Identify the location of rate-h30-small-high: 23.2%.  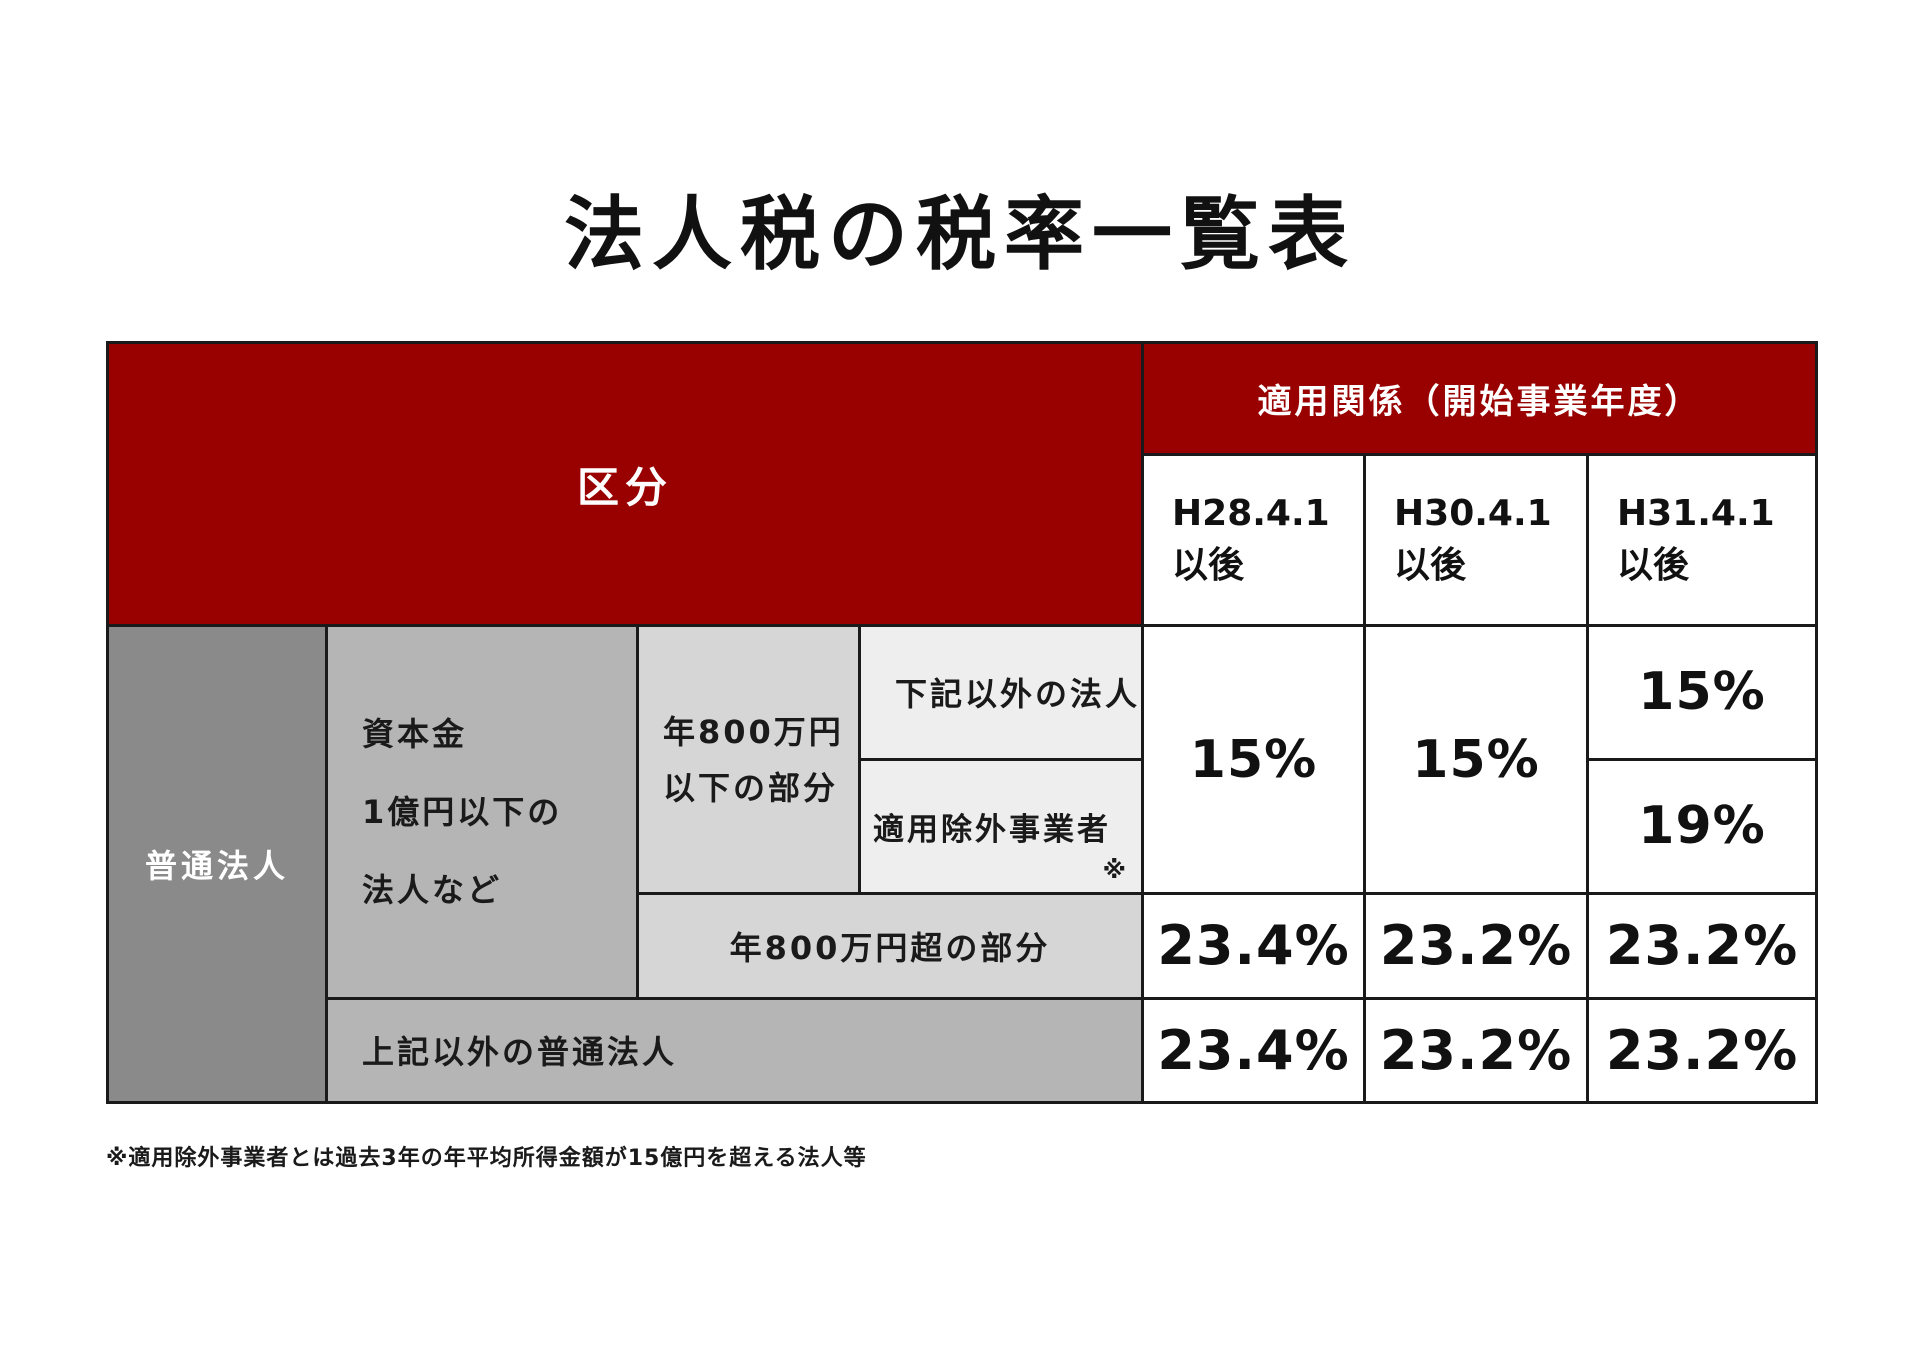
(1476, 946).